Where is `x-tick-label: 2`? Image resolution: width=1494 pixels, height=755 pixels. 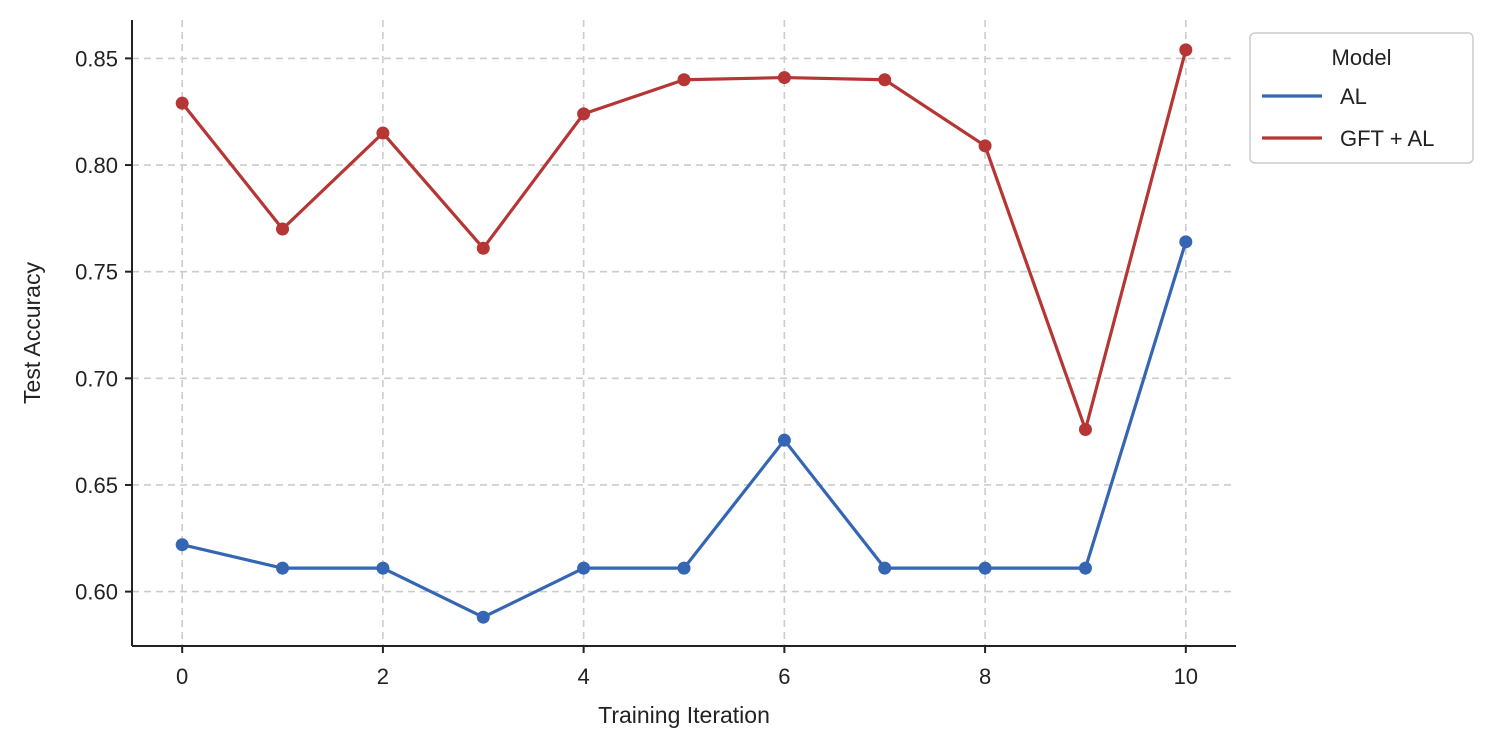 x-tick-label: 2 is located at coordinates (383, 676).